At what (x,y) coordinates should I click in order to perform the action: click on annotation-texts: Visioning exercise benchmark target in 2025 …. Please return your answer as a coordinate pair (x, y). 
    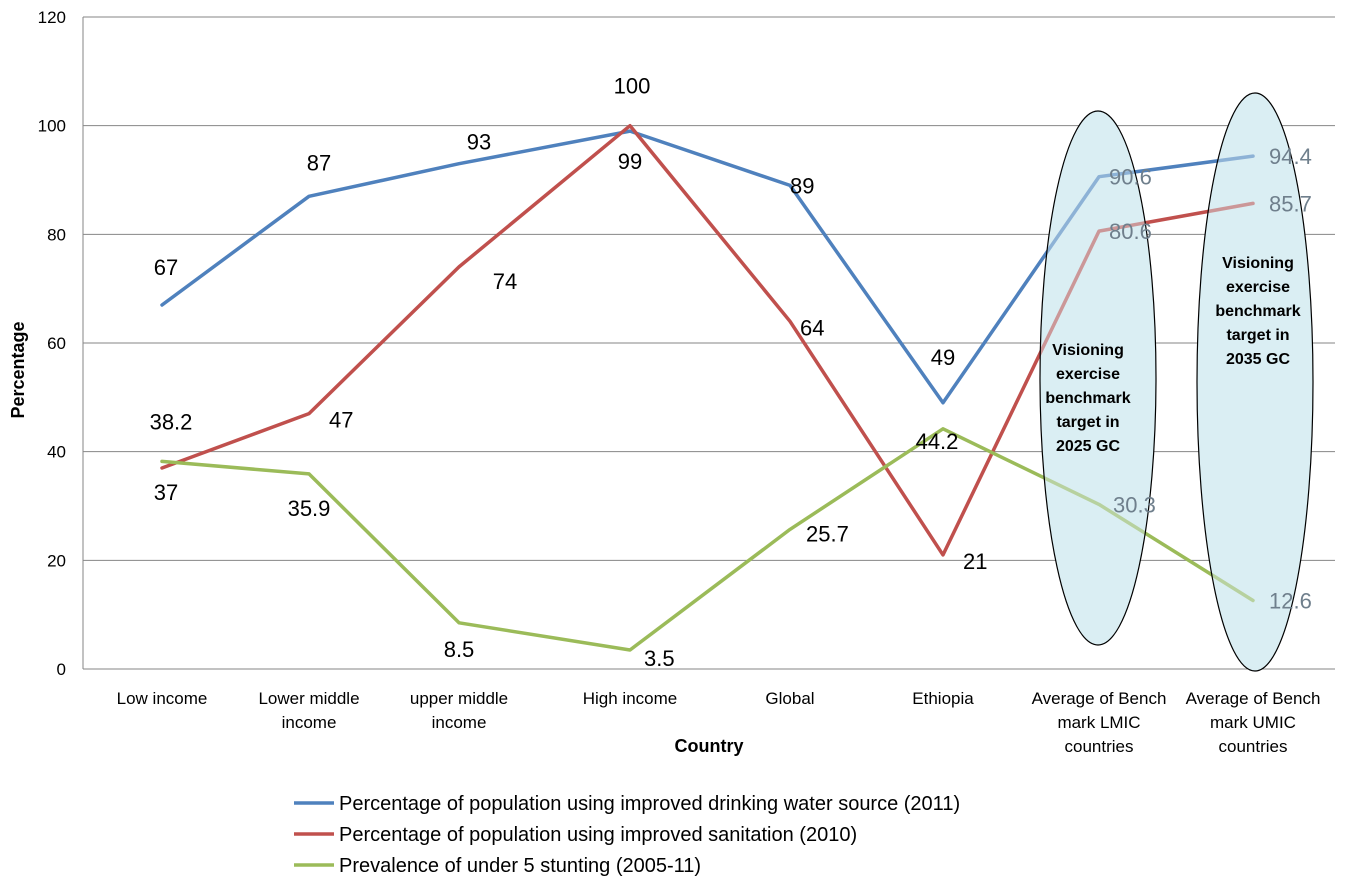
    Looking at the image, I should click on (1172, 355).